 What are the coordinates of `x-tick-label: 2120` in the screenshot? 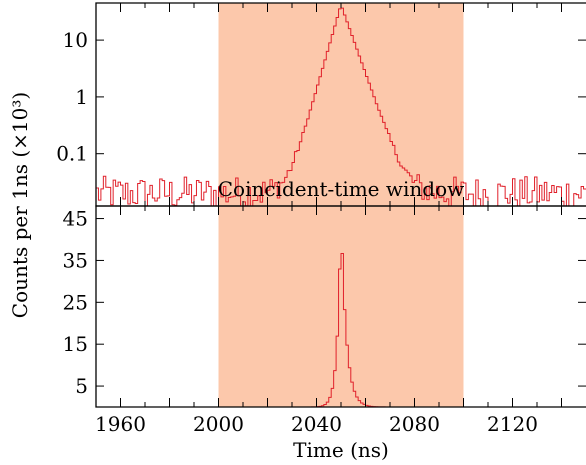 It's located at (512, 424).